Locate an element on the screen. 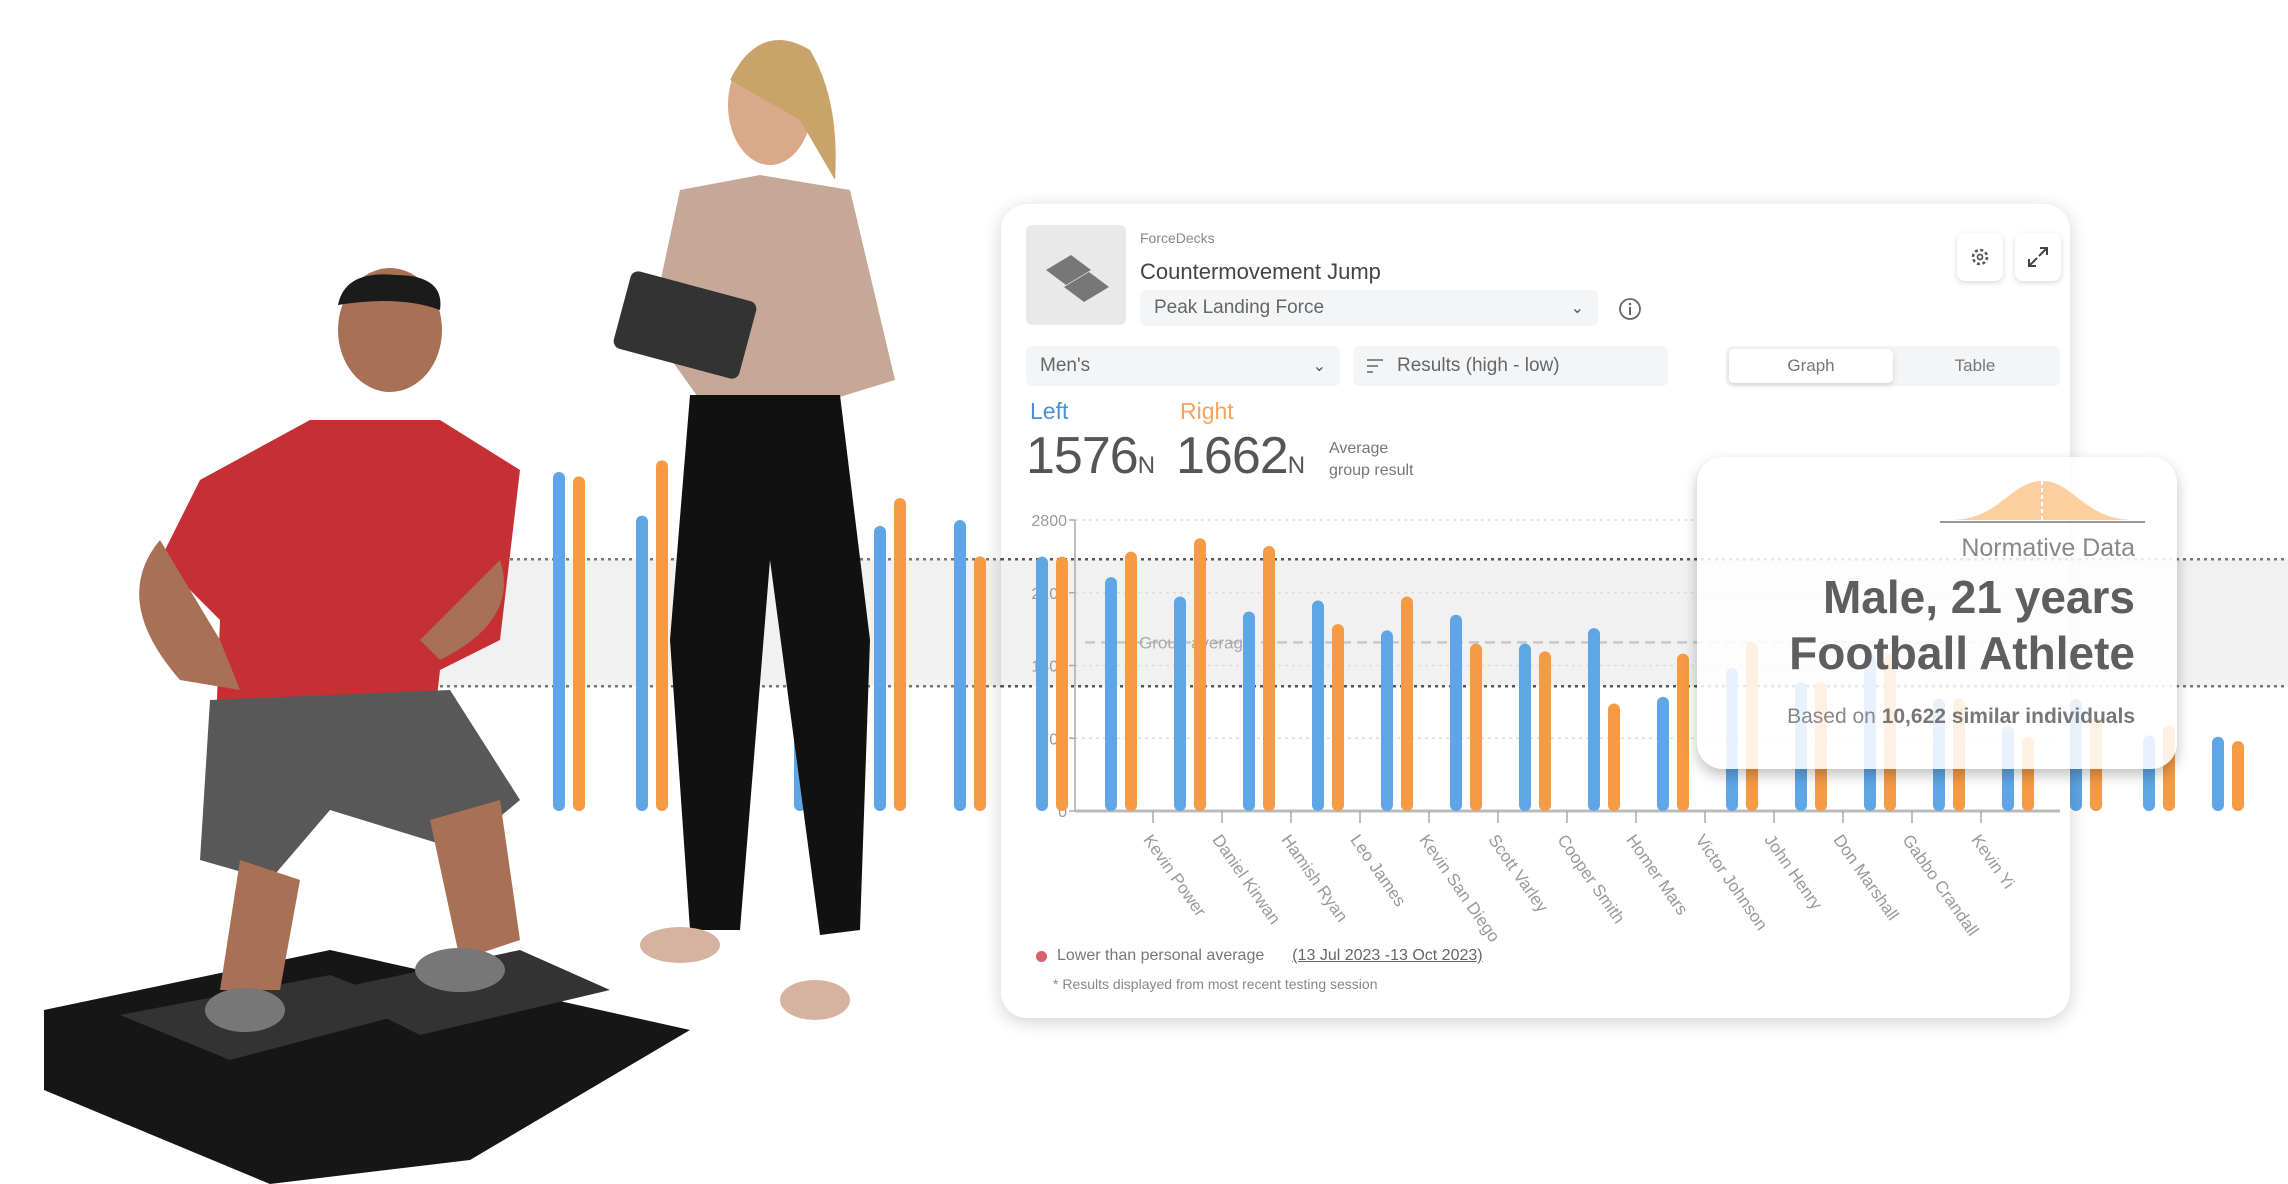  normative-sample-size: Based on 10,622 similar individuals is located at coordinates (1961, 716).